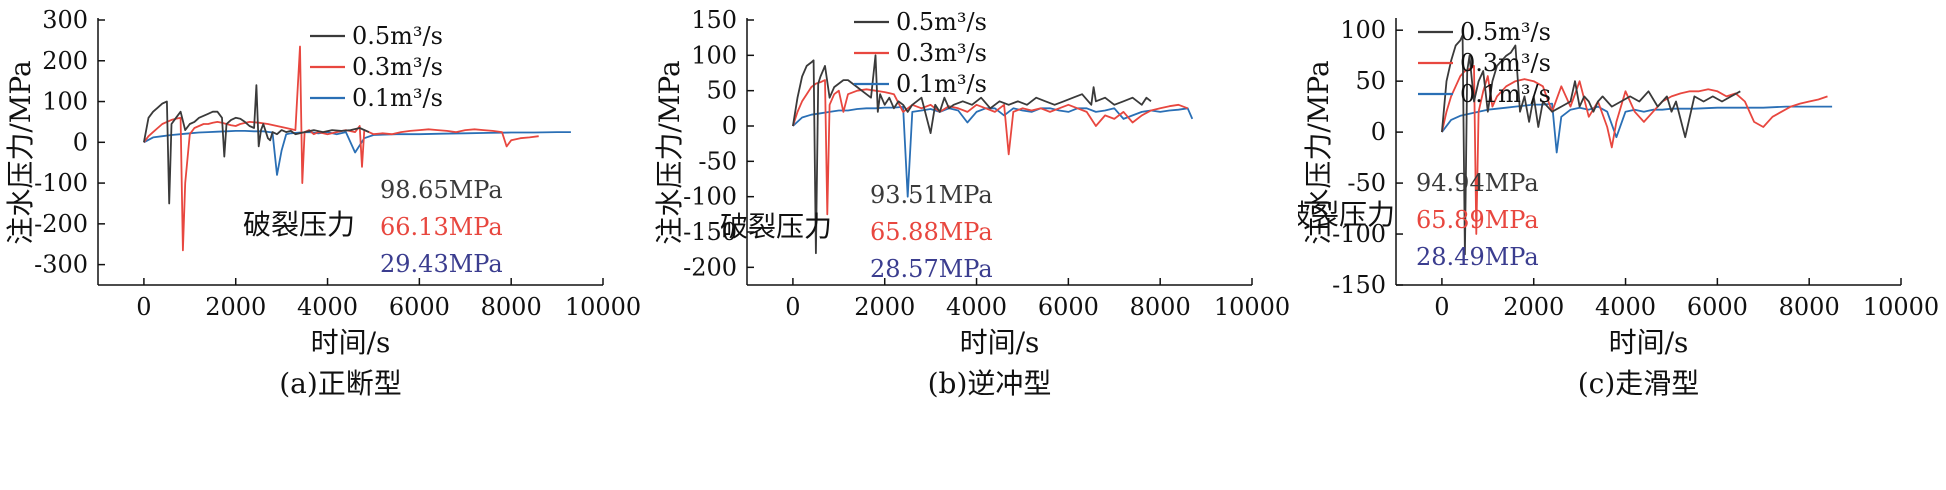 Image resolution: width=1946 pixels, height=490 pixels. What do you see at coordinates (931, 232) in the screenshot?
I see `breakdown-pressure-value: 65.88MPa` at bounding box center [931, 232].